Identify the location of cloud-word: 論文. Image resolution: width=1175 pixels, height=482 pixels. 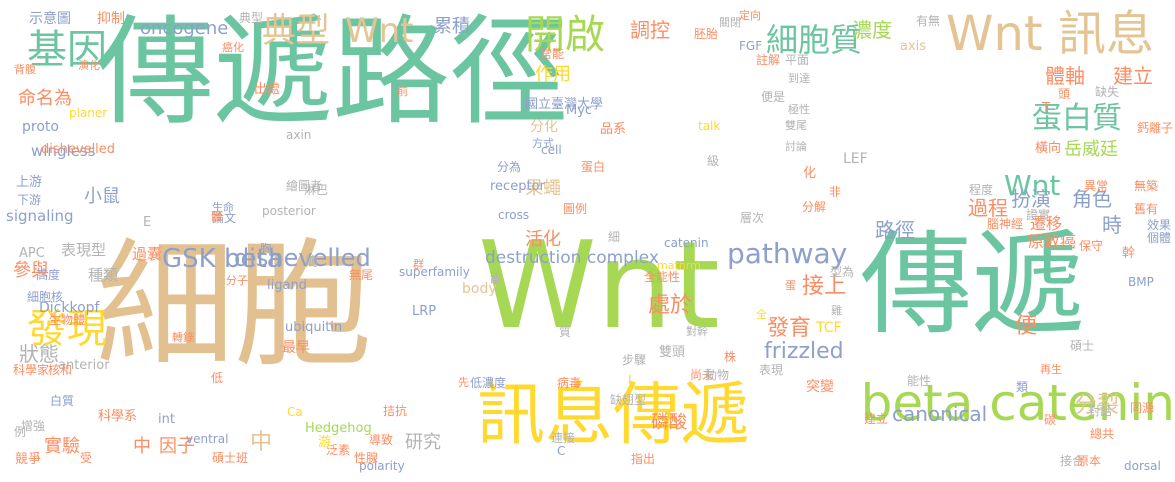
(224, 218).